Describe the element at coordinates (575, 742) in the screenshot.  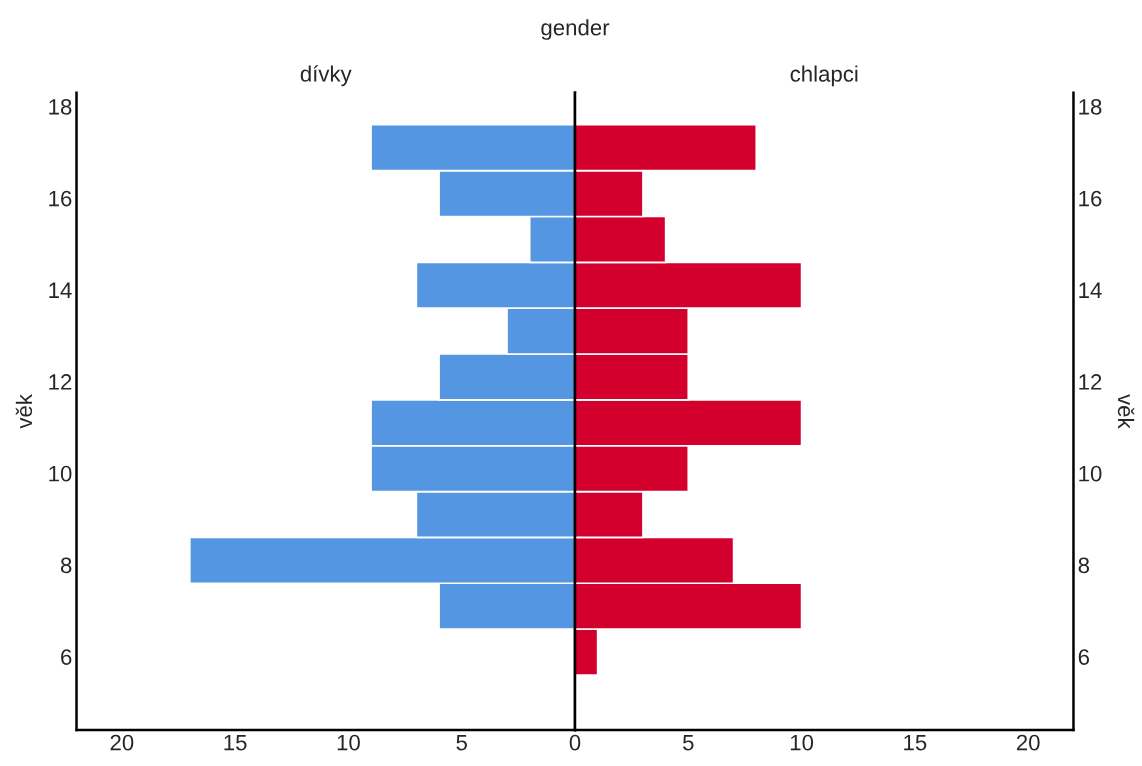
I see `x-tick-label: 0` at that location.